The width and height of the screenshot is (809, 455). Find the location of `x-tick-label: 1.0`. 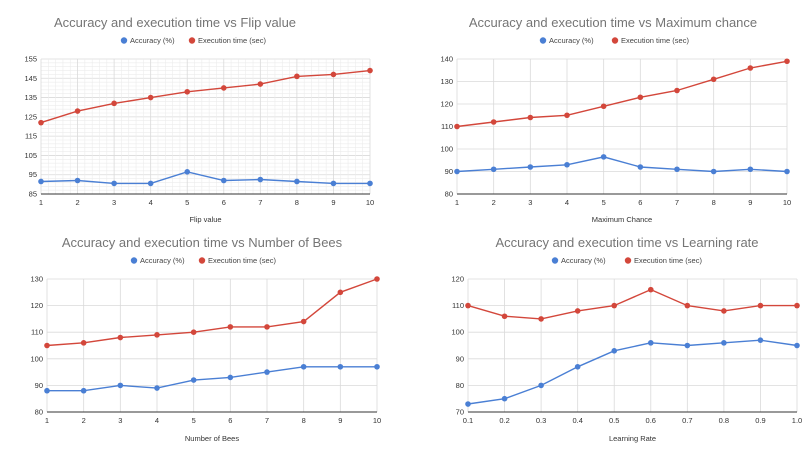

x-tick-label: 1.0 is located at coordinates (797, 420).